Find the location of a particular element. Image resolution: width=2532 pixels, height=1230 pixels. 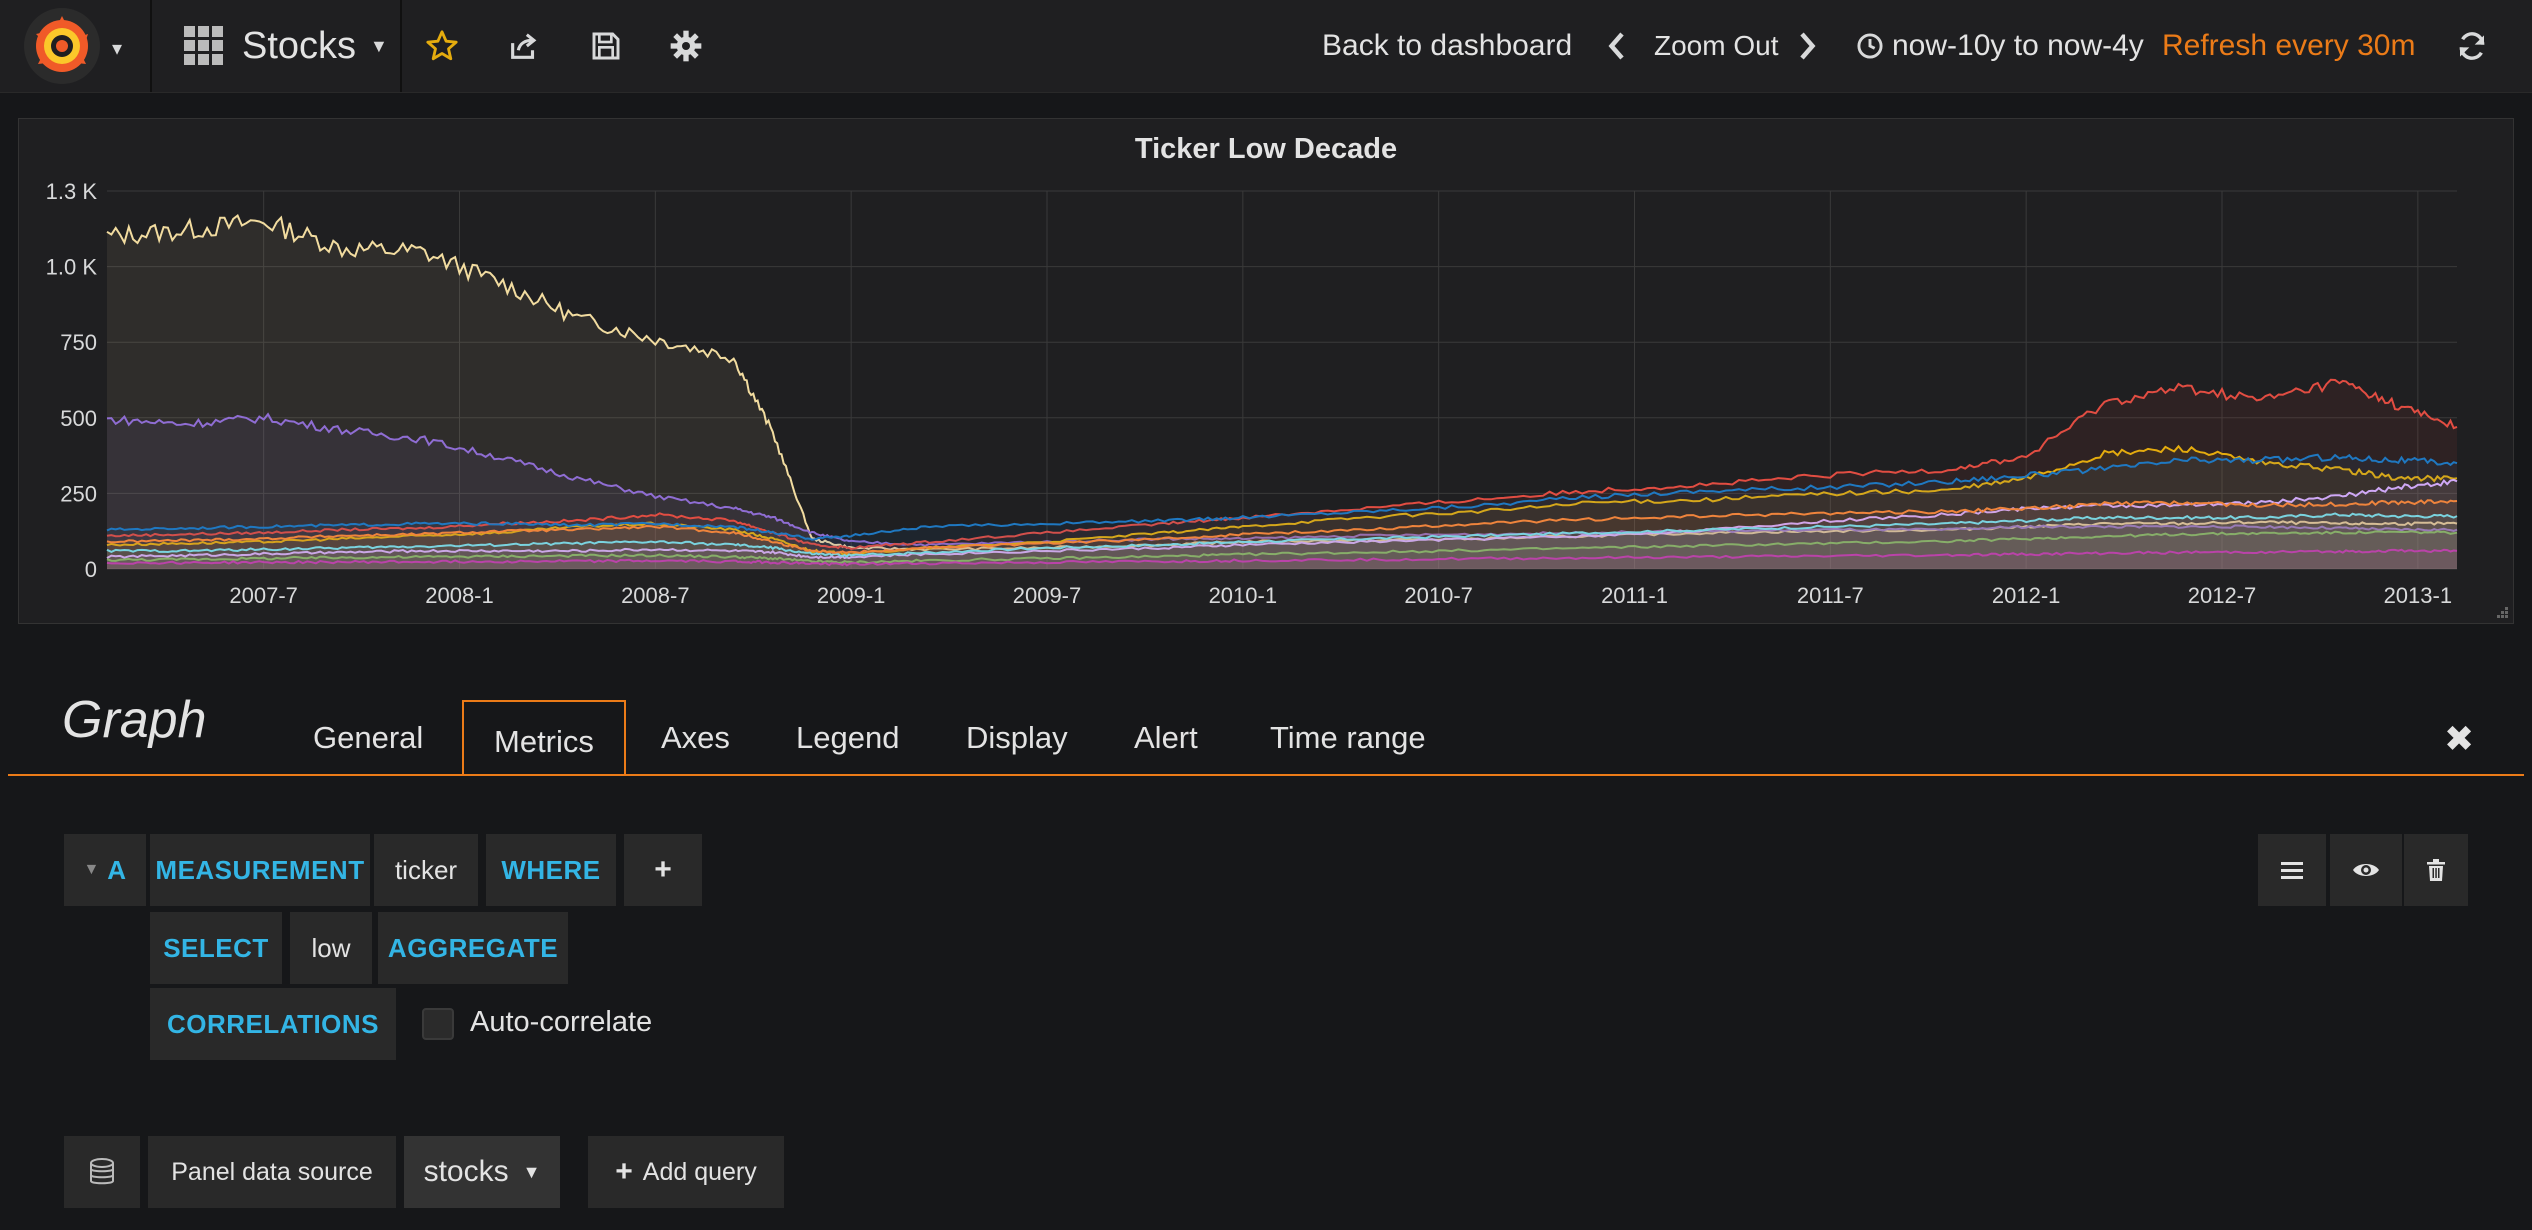

tab-legend: Legend is located at coordinates (848, 737).